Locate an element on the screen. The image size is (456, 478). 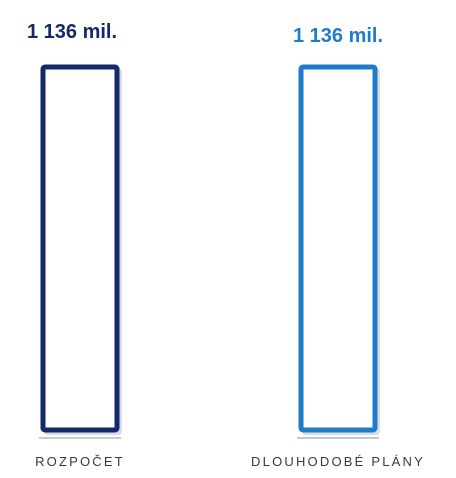
value-label-1: 1 136 mil. is located at coordinates (72, 32).